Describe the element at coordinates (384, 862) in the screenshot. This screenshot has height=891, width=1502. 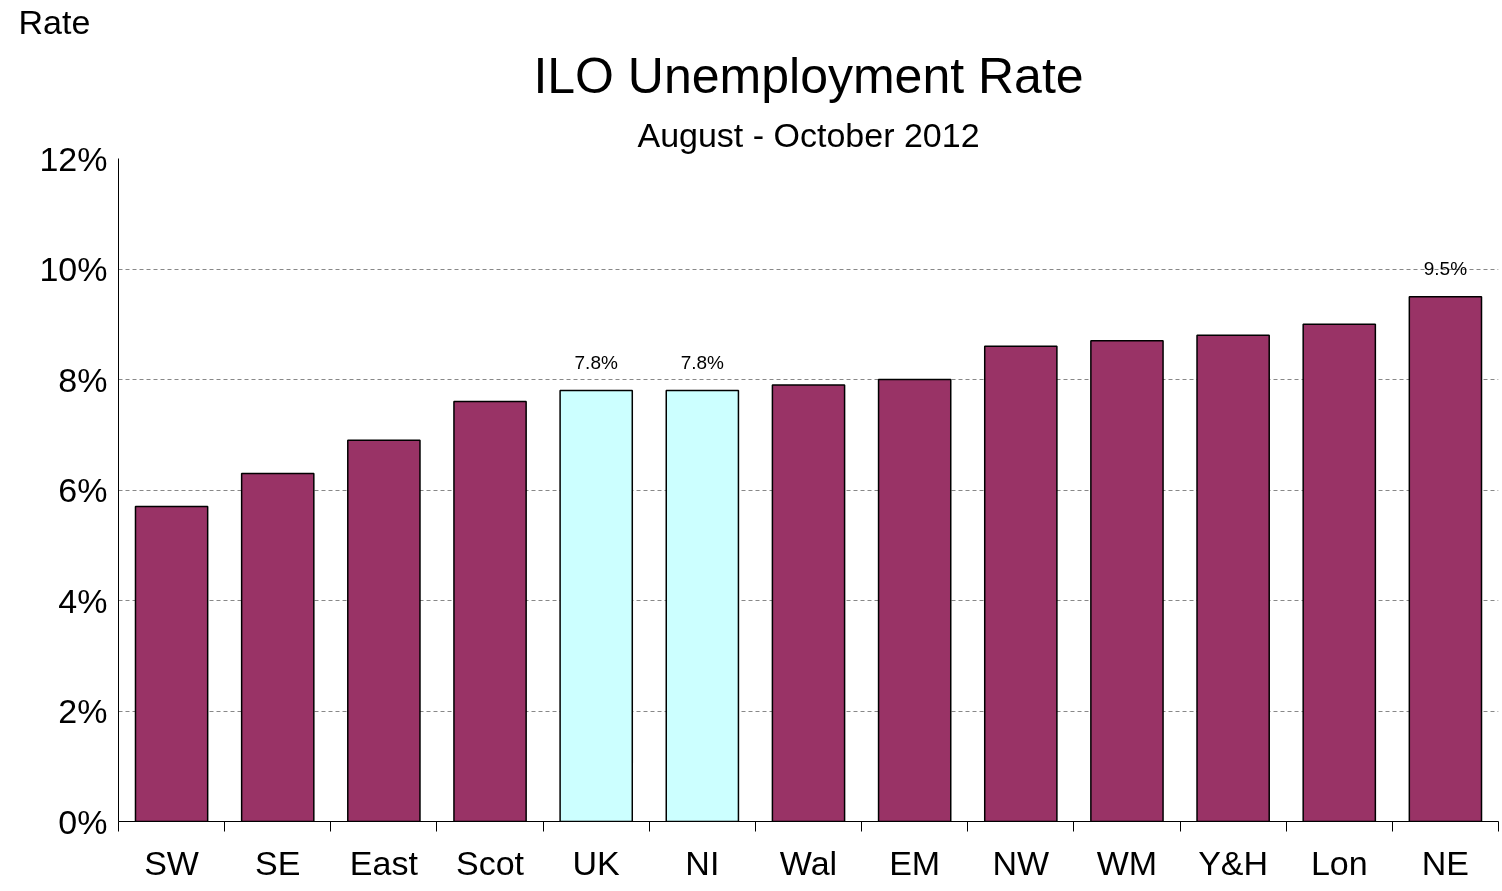
I see `x-tick-label: East` at that location.